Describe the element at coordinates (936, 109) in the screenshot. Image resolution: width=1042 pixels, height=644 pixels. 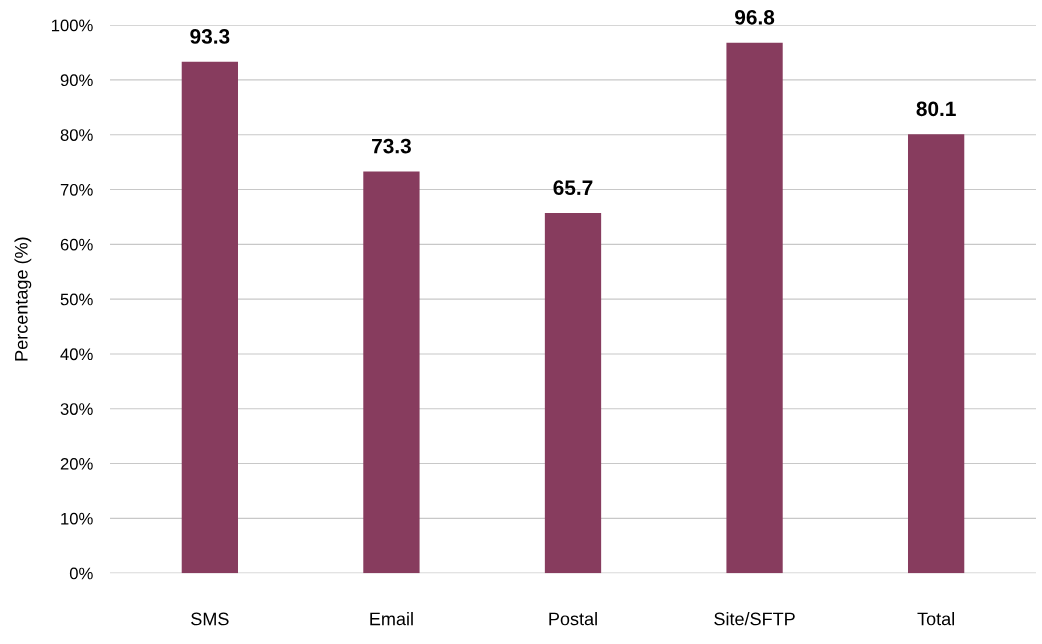
I see `data-label: 80.1` at that location.